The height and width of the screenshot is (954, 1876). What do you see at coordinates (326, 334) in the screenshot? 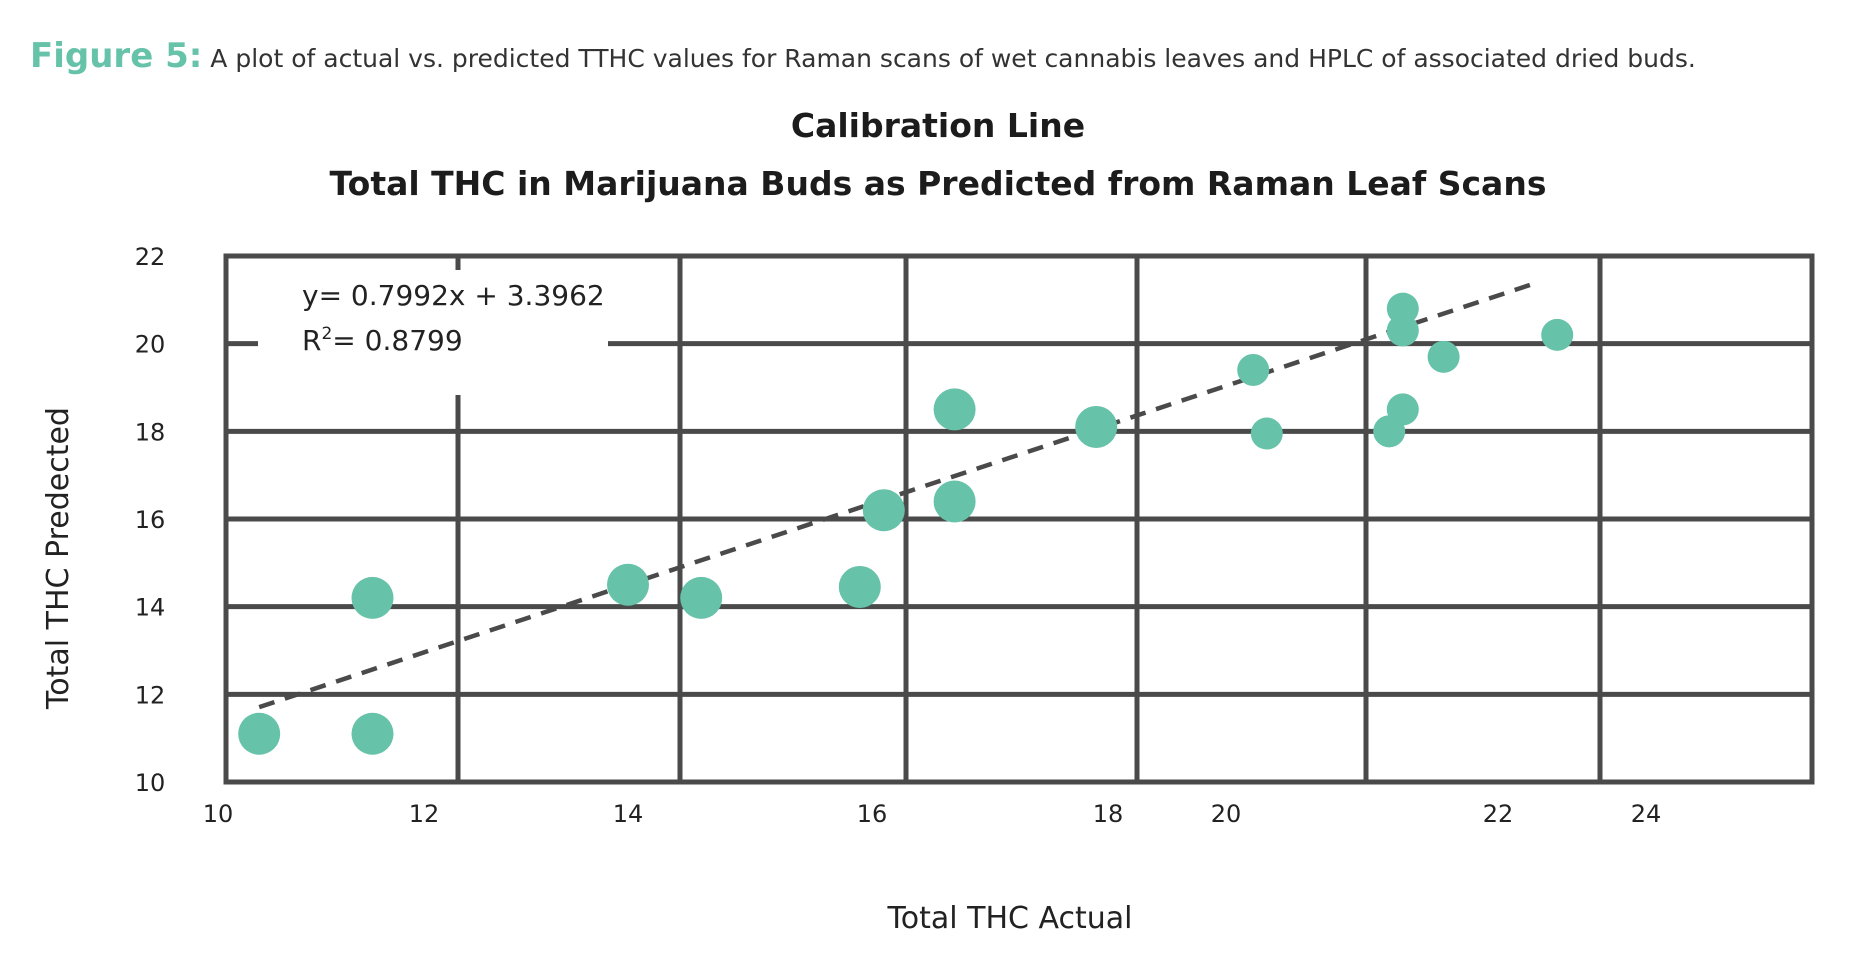
I see `r-squared-superscript: 2` at bounding box center [326, 334].